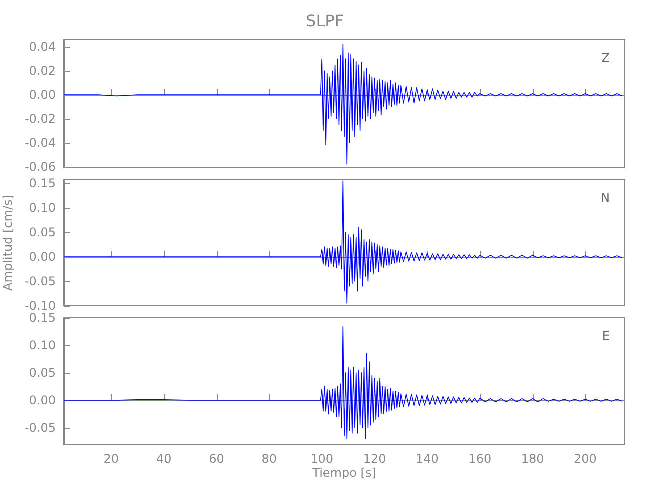  Describe the element at coordinates (605, 198) in the screenshot. I see `annotation: N` at that location.